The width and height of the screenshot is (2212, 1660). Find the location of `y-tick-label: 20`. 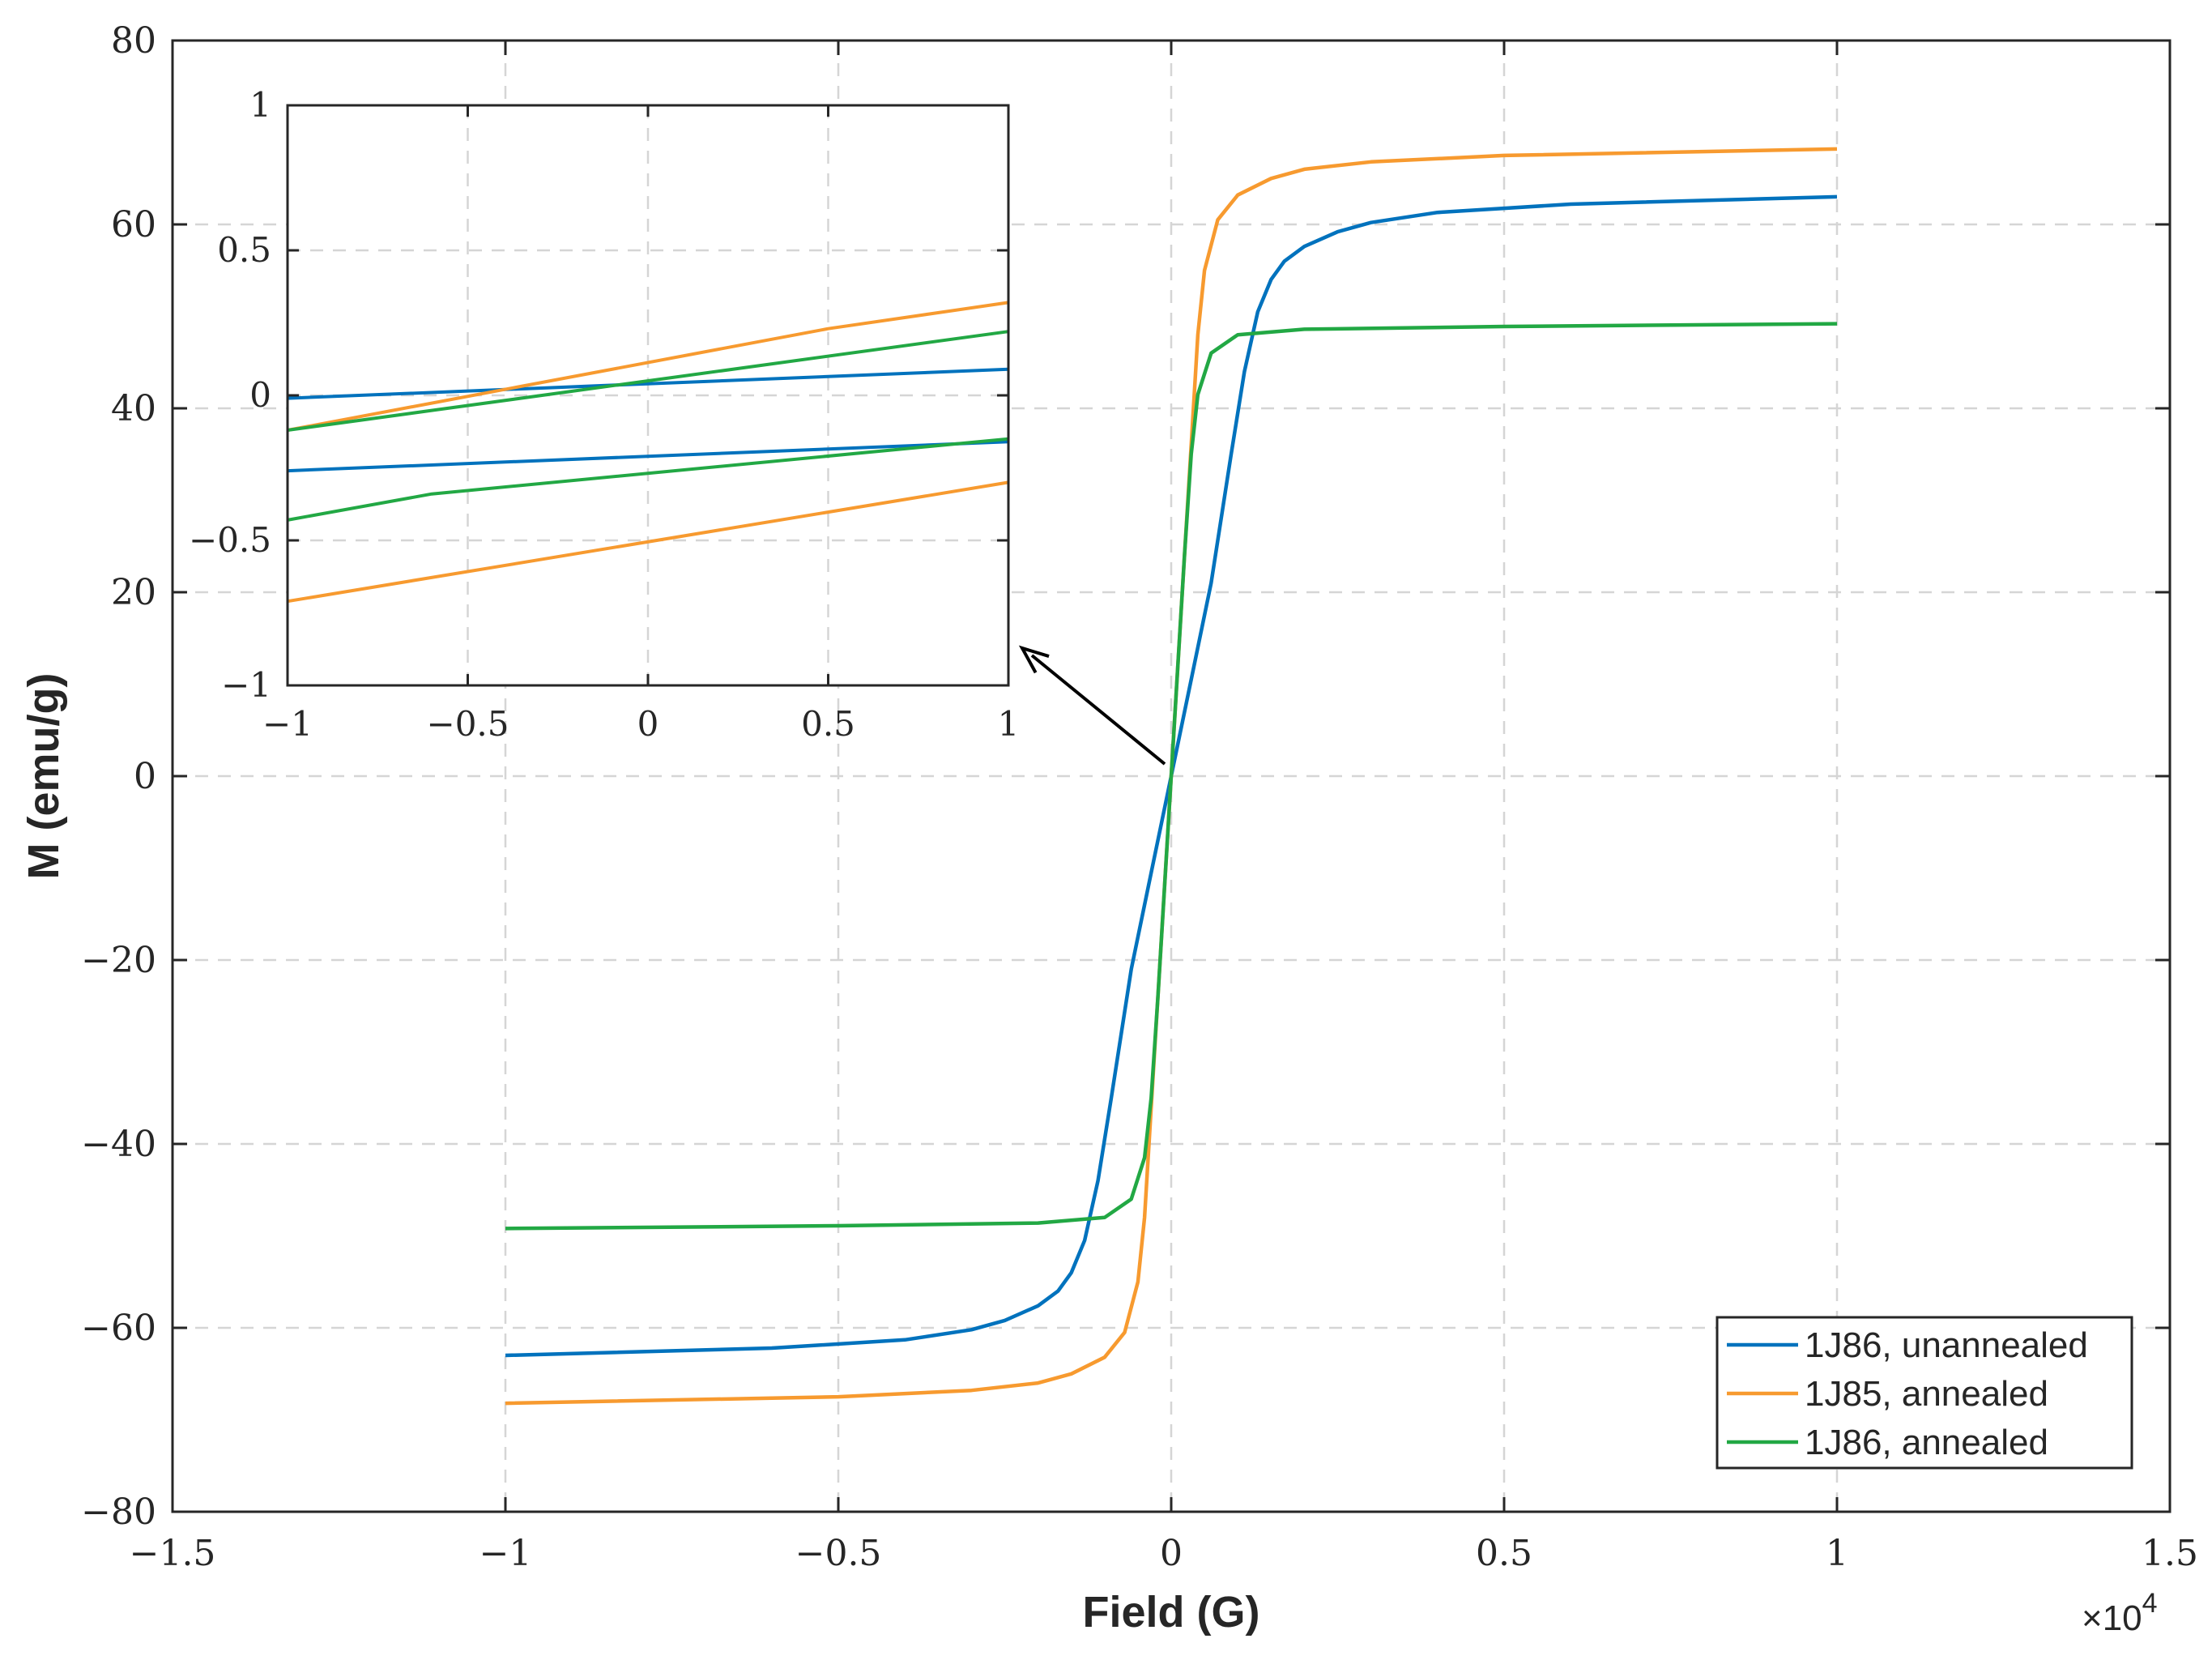

y-tick-label: 20 is located at coordinates (134, 592).